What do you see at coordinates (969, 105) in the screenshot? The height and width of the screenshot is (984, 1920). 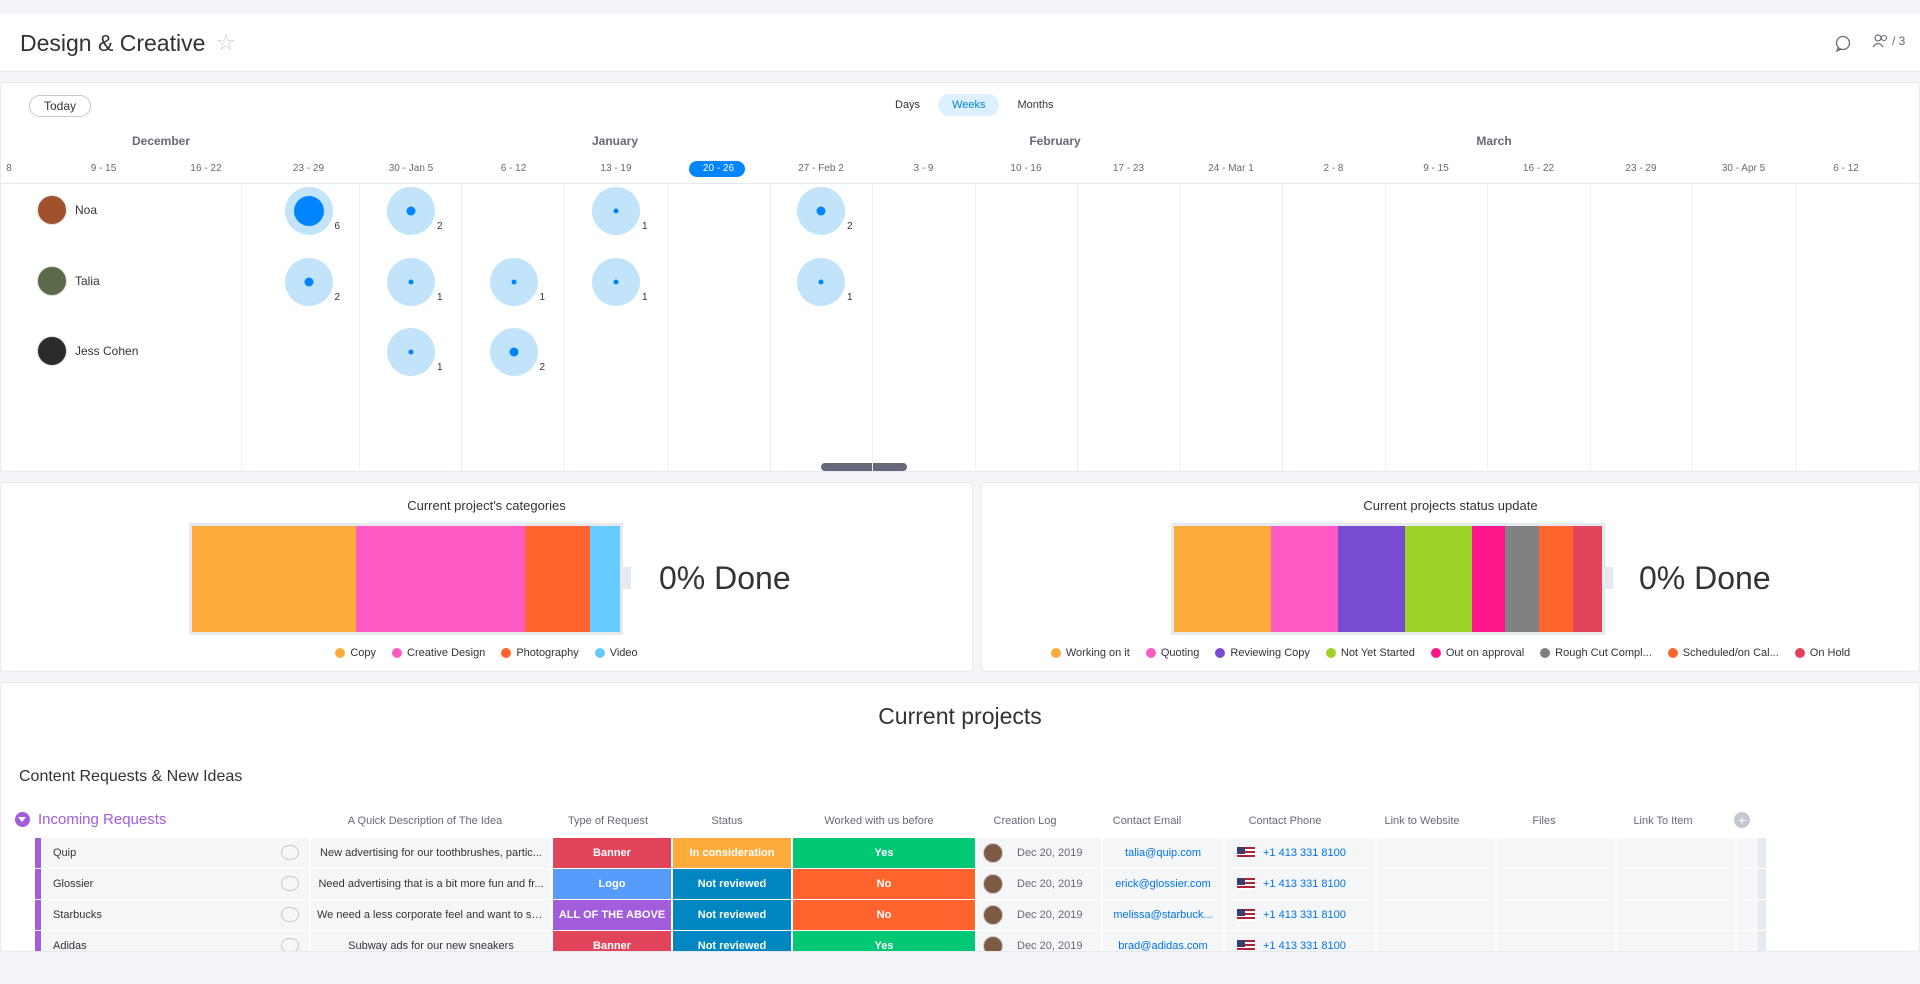 I see `tab-weeks: Weeks` at bounding box center [969, 105].